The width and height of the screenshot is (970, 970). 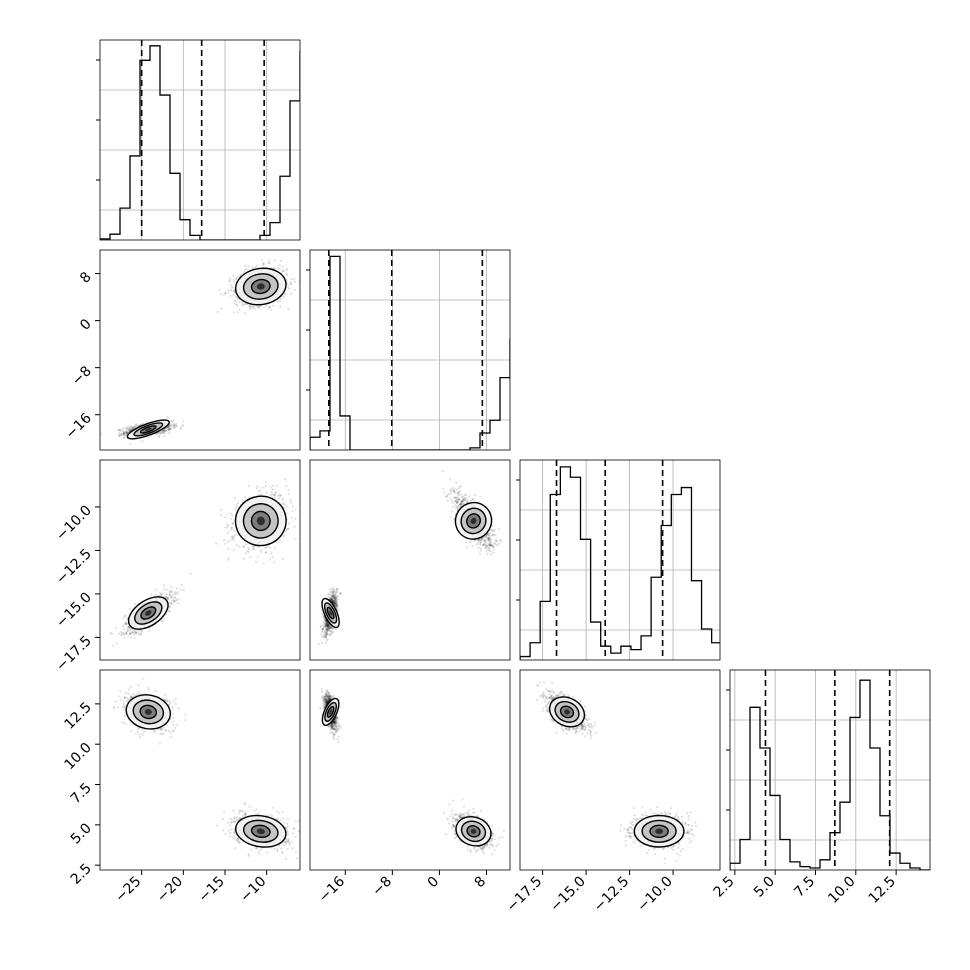 What do you see at coordinates (200, 351) in the screenshot?
I see `scatter-points` at bounding box center [200, 351].